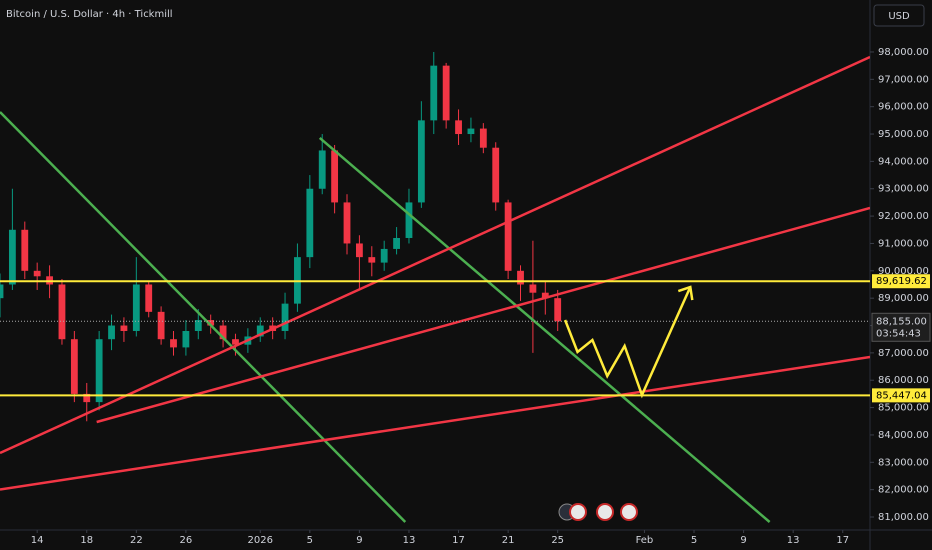 This screenshot has height=550, width=932. I want to click on y-tick-label: 92,000.00, so click(903, 216).